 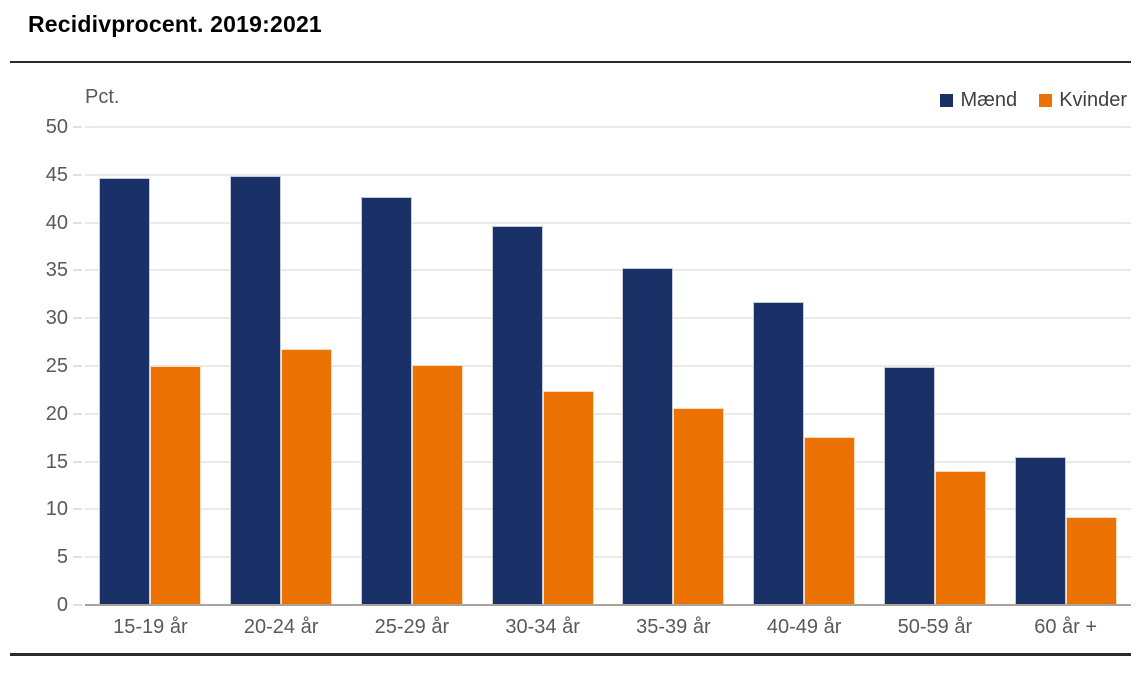 What do you see at coordinates (542, 627) in the screenshot?
I see `x-axis-label: 30-34 år` at bounding box center [542, 627].